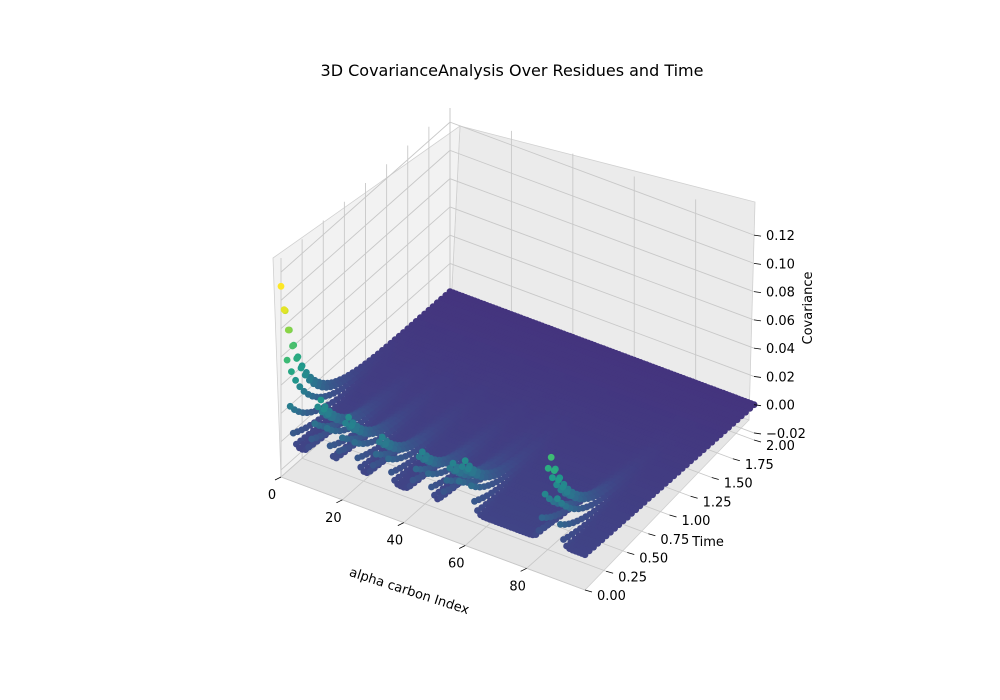 The width and height of the screenshot is (1000, 700). Describe the element at coordinates (696, 521) in the screenshot. I see `y-tick-label: 1.00` at that location.